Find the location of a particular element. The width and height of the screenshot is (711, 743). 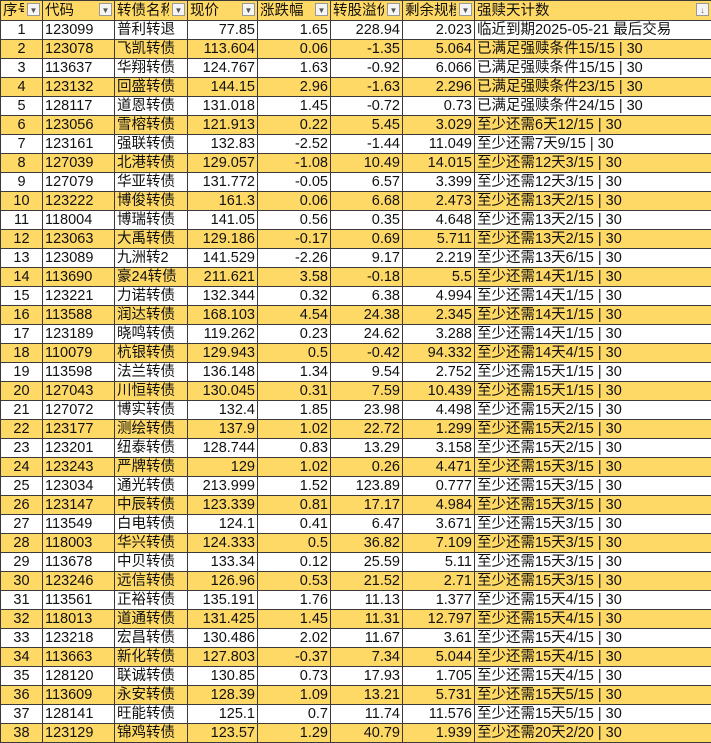

cell-name: 川恒转债 is located at coordinates (151, 391).